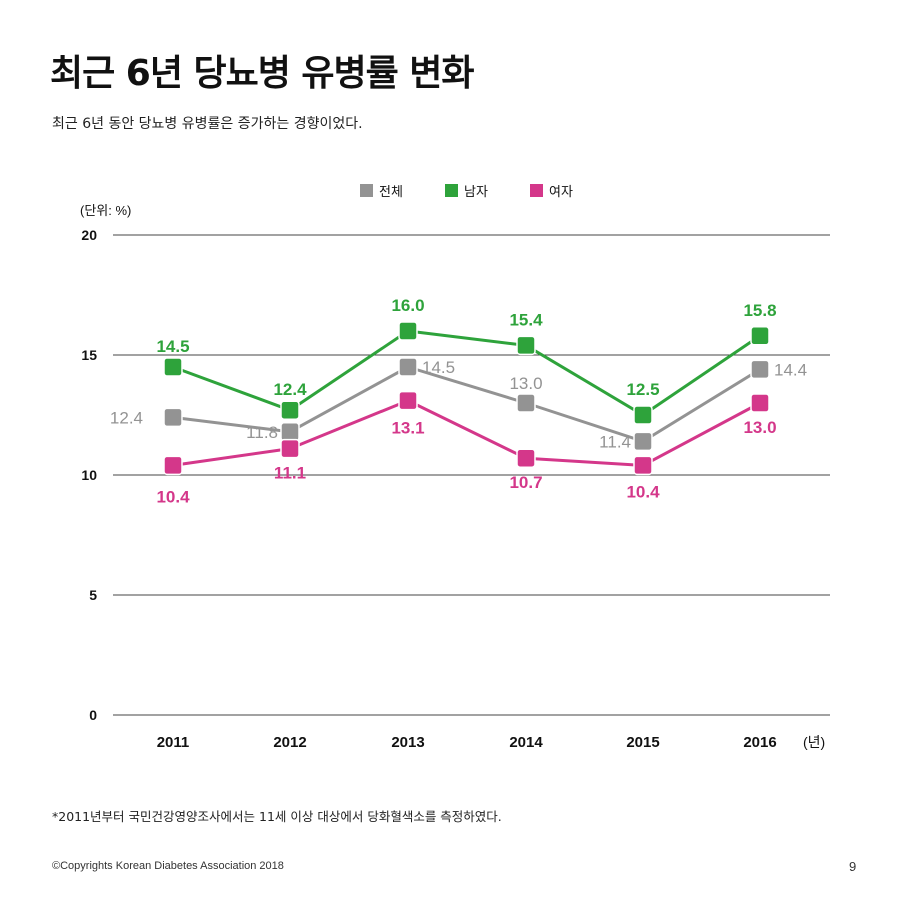 The height and width of the screenshot is (910, 908). What do you see at coordinates (526, 742) in the screenshot?
I see `x-tick-label: 2014` at bounding box center [526, 742].